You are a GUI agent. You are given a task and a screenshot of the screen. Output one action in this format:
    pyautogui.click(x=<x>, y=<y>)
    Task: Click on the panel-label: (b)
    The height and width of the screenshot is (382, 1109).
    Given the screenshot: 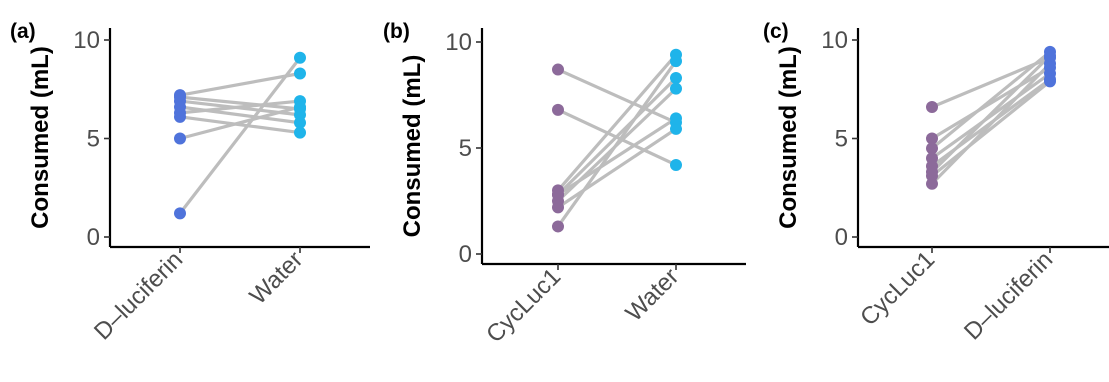 What is the action you would take?
    pyautogui.click(x=396, y=31)
    